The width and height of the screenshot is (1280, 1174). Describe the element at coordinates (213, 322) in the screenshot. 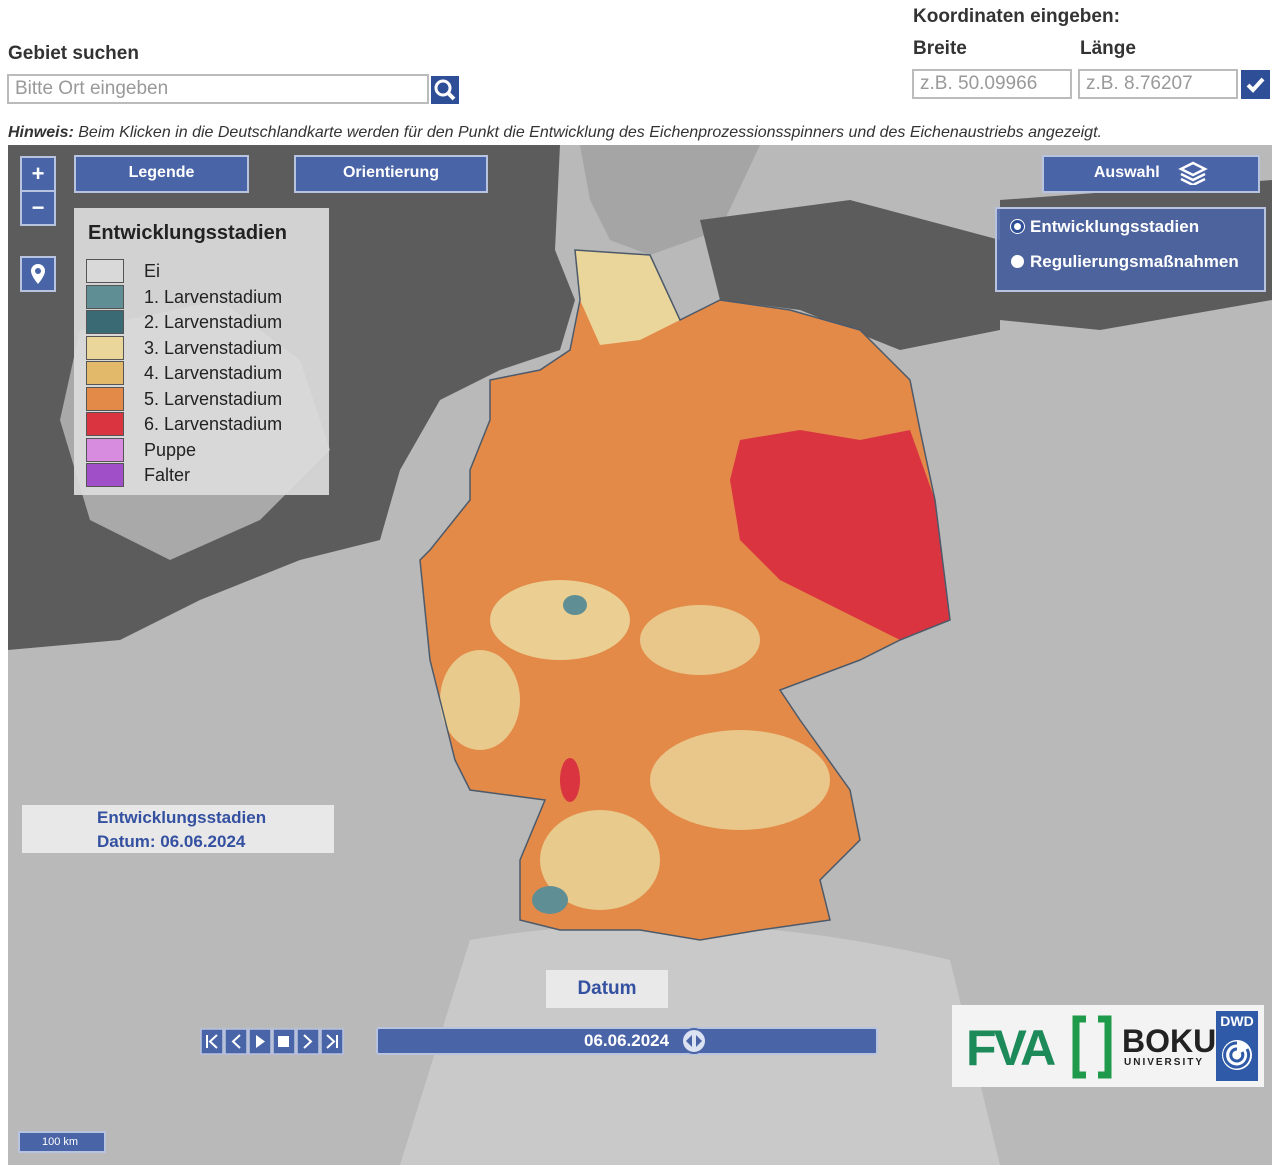

I see `legend-label: 2. Larvenstadium` at that location.